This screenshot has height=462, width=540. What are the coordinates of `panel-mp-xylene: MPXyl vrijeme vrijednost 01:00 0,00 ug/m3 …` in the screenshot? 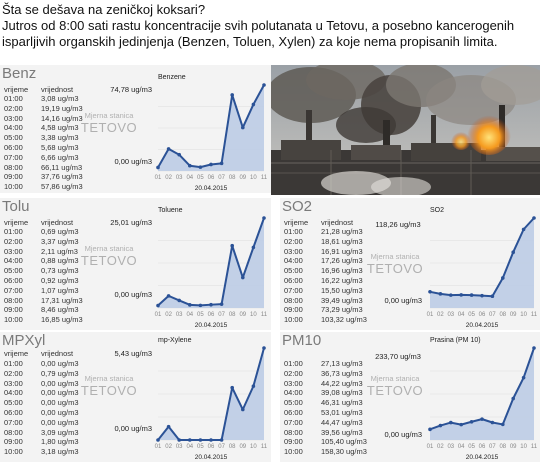 It's located at (135, 397).